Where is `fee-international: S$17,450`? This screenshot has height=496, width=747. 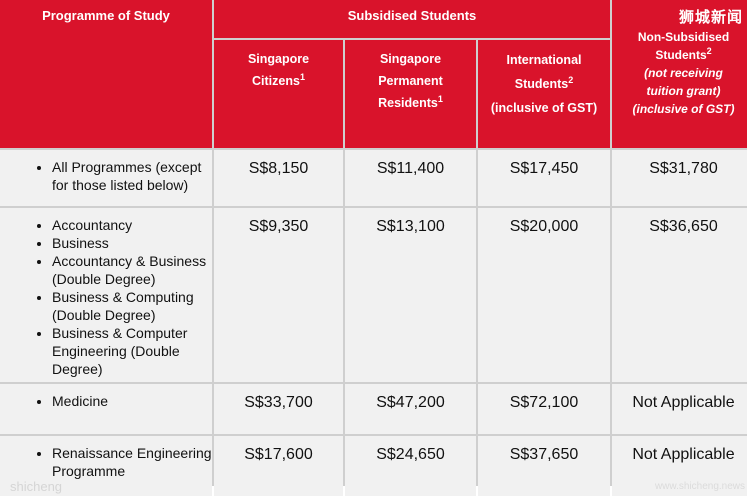
fee-international: S$17,450 is located at coordinates (544, 178).